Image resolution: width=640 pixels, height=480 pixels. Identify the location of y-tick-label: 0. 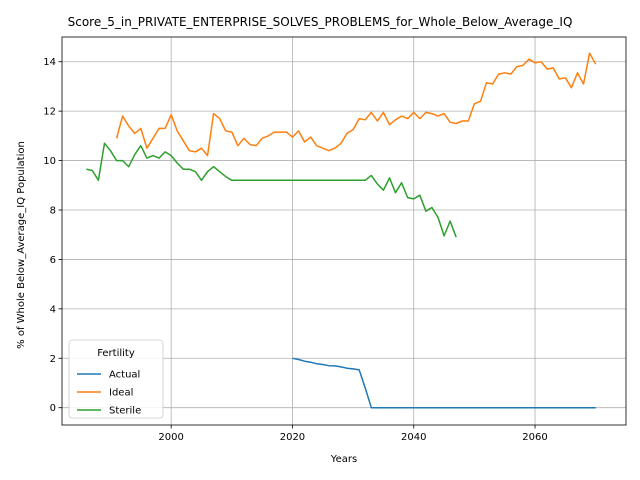
(53, 408).